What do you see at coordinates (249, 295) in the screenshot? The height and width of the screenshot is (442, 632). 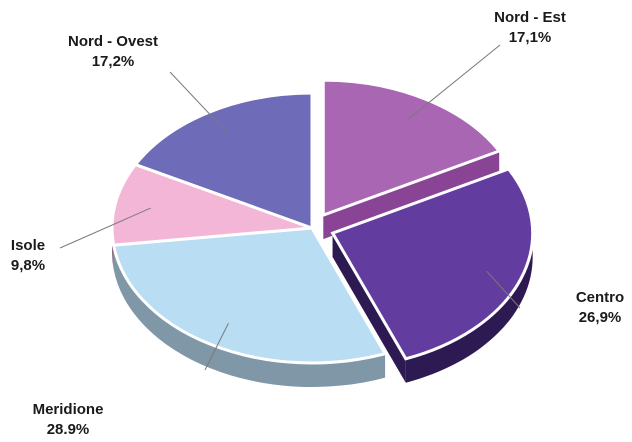 I see `slice-meridione` at bounding box center [249, 295].